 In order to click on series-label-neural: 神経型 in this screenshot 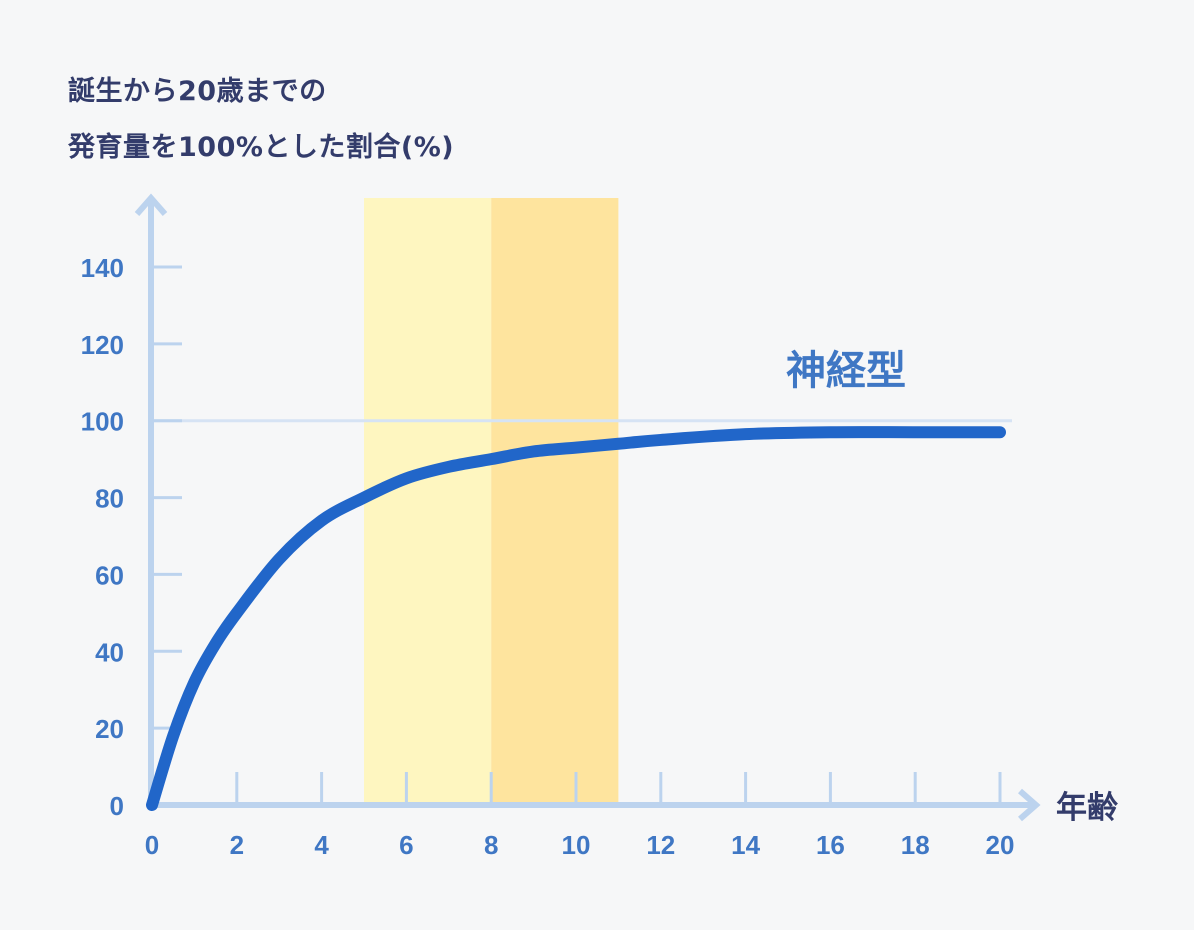, I will do `click(846, 371)`.